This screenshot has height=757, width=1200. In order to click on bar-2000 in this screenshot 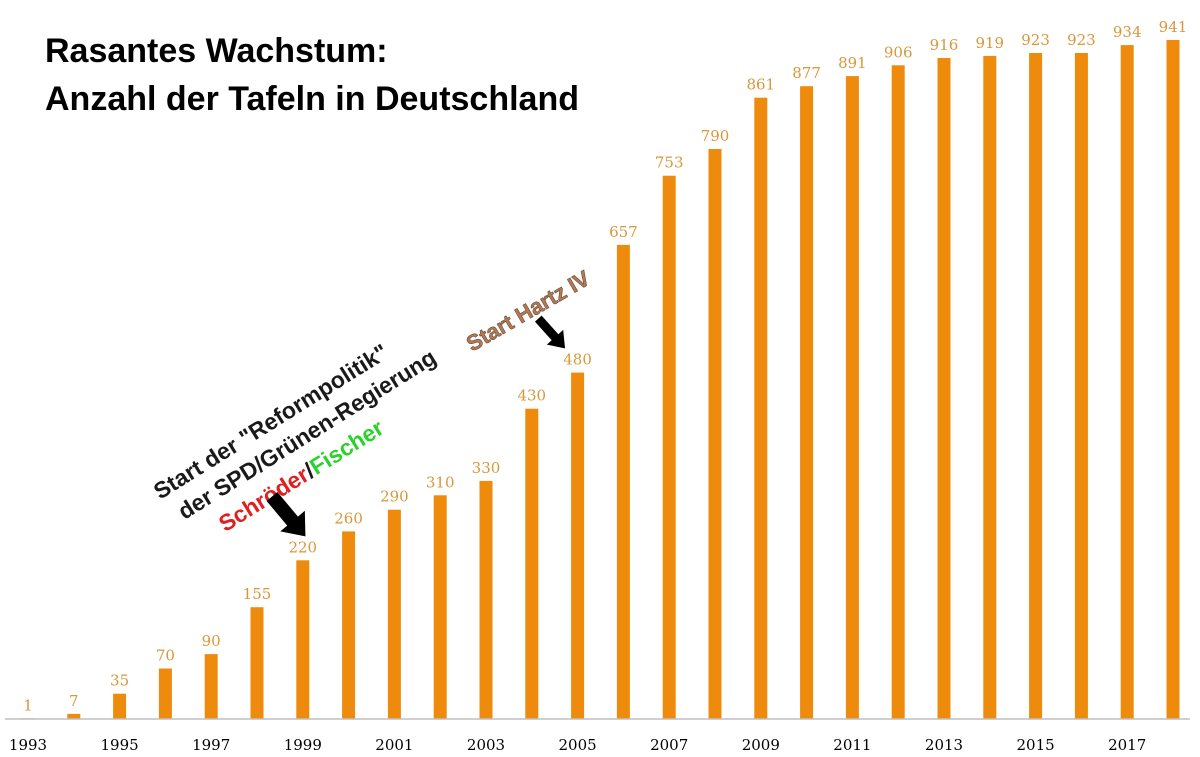, I will do `click(349, 625)`.